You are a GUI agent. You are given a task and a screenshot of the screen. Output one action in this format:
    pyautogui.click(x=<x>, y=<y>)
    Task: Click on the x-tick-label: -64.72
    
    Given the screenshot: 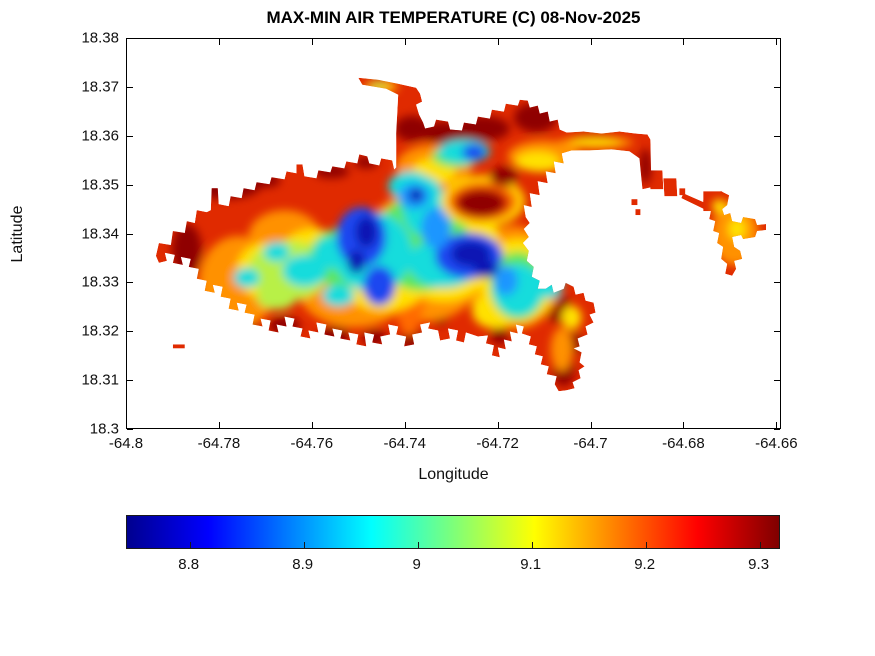 What is the action you would take?
    pyautogui.click(x=497, y=443)
    